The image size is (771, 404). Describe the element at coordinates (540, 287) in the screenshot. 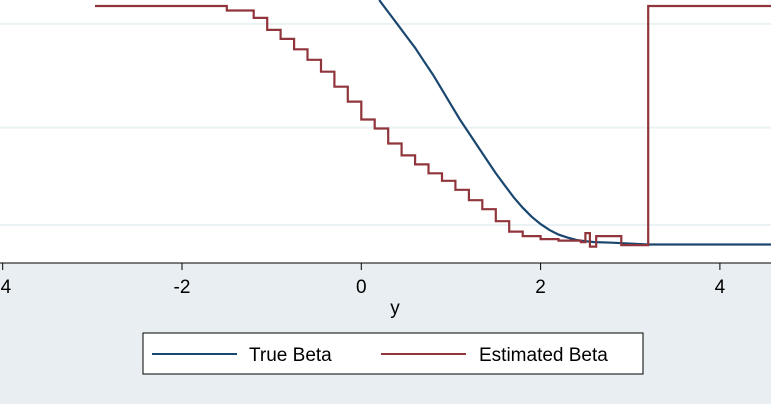

I see `x-tick-label-3: 2` at that location.